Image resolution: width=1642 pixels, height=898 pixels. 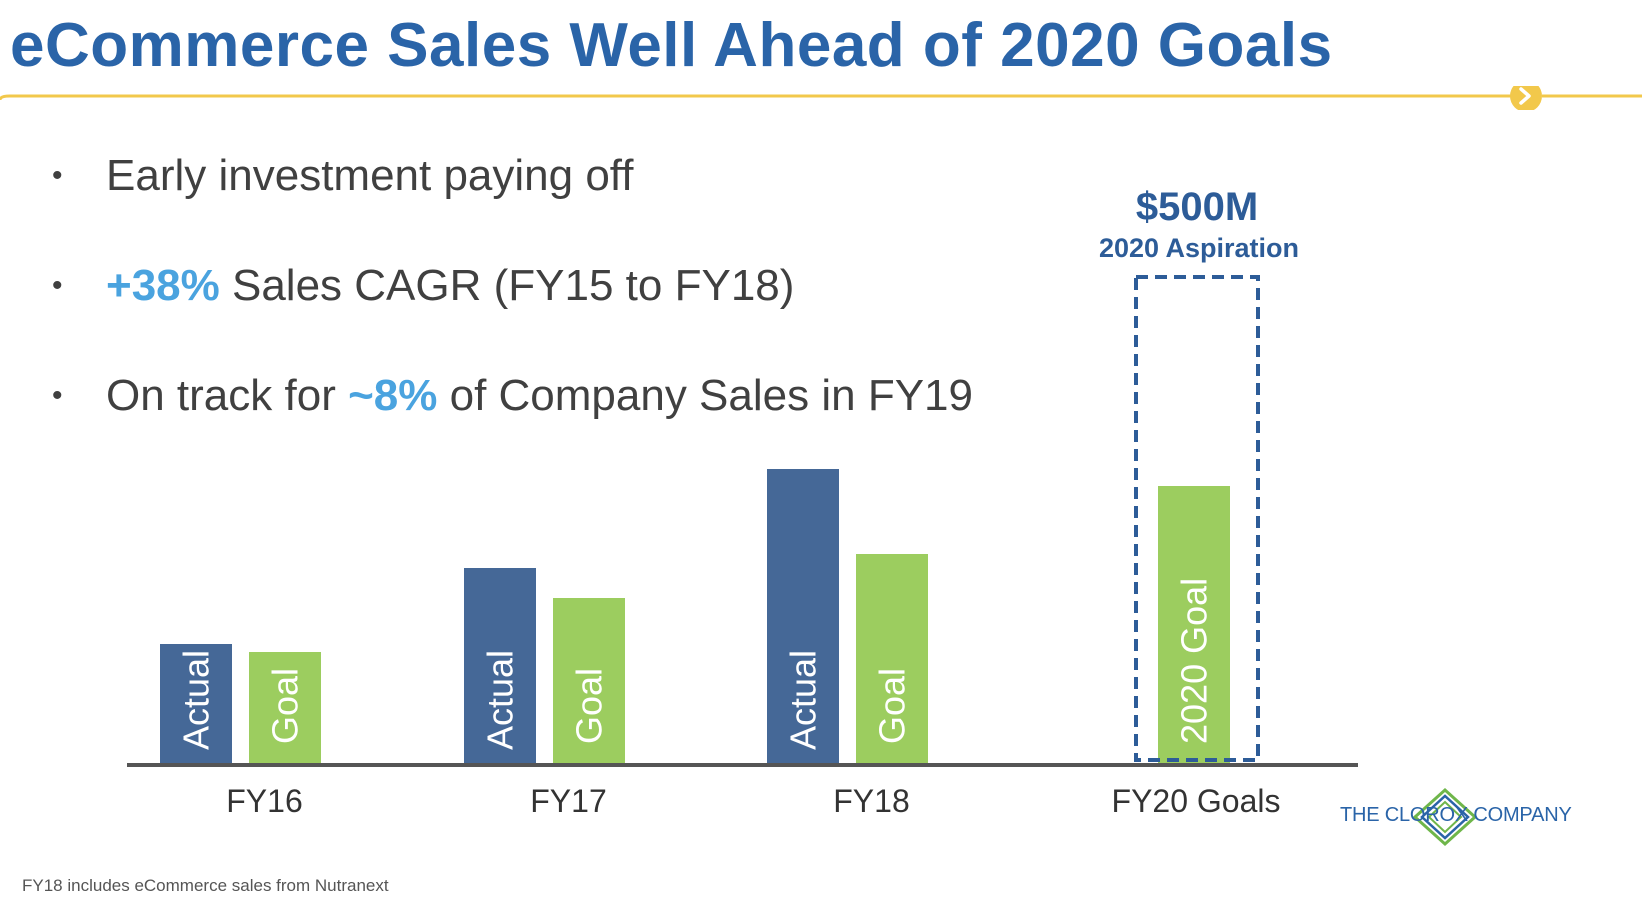 What do you see at coordinates (671, 45) in the screenshot?
I see `slide-title: eCommerce Sales Well Ahead of 2020 Goals` at bounding box center [671, 45].